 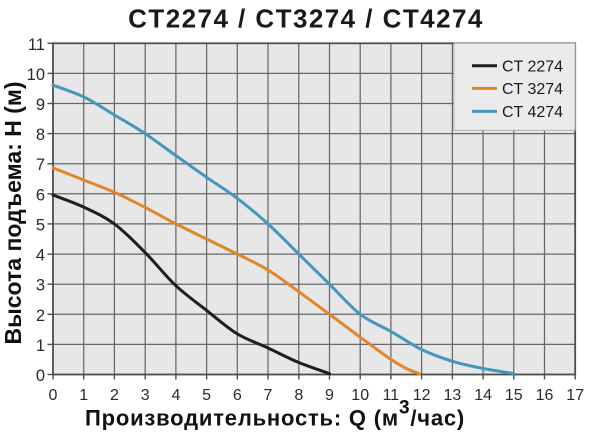 What do you see at coordinates (532, 89) in the screenshot?
I see `svg-text: CT 3274` at bounding box center [532, 89].